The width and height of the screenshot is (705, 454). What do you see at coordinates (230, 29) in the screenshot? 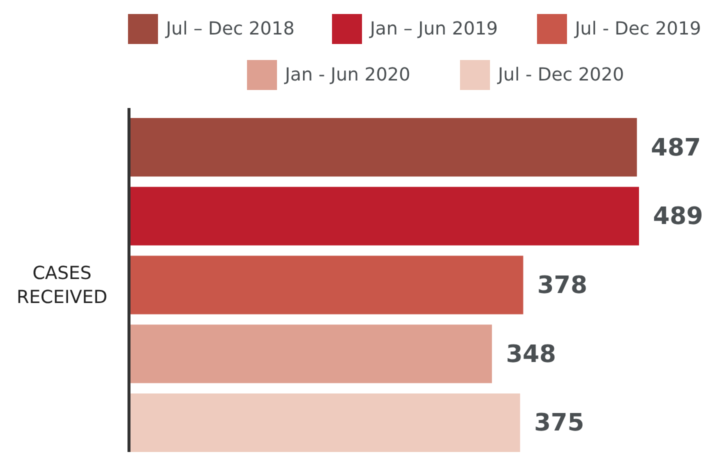
I see `legend-label: Jul – Dec 2018` at bounding box center [230, 29].